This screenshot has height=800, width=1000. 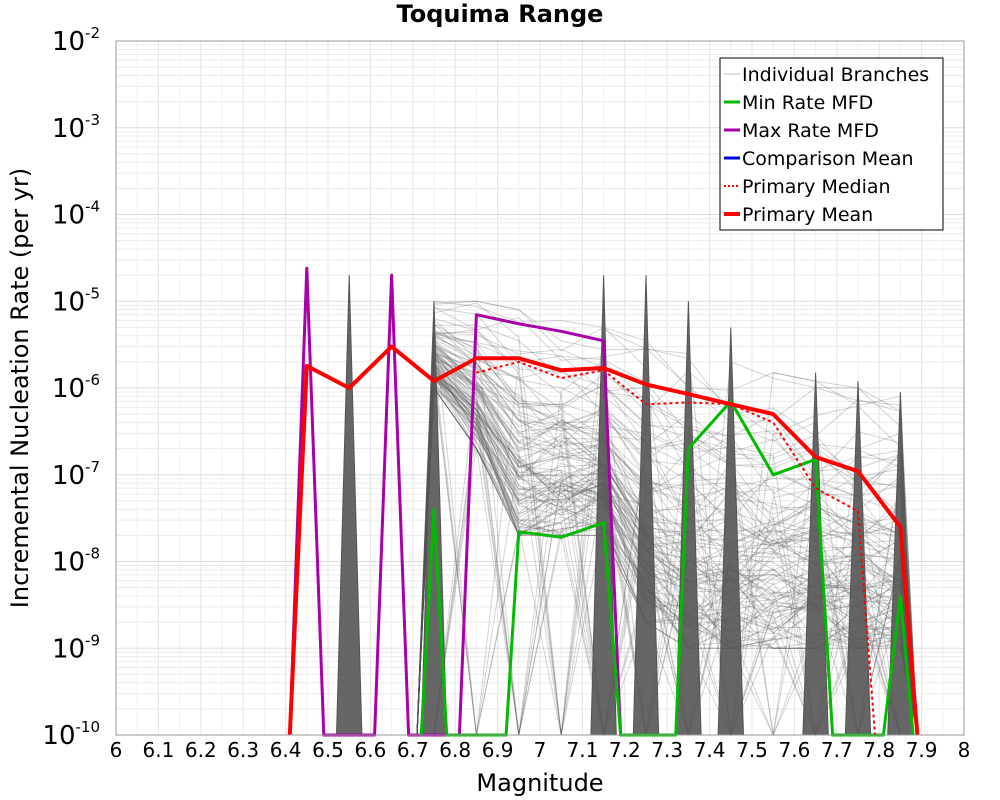 I want to click on y-tick-label: 10⁻¹⁰, so click(x=71, y=734).